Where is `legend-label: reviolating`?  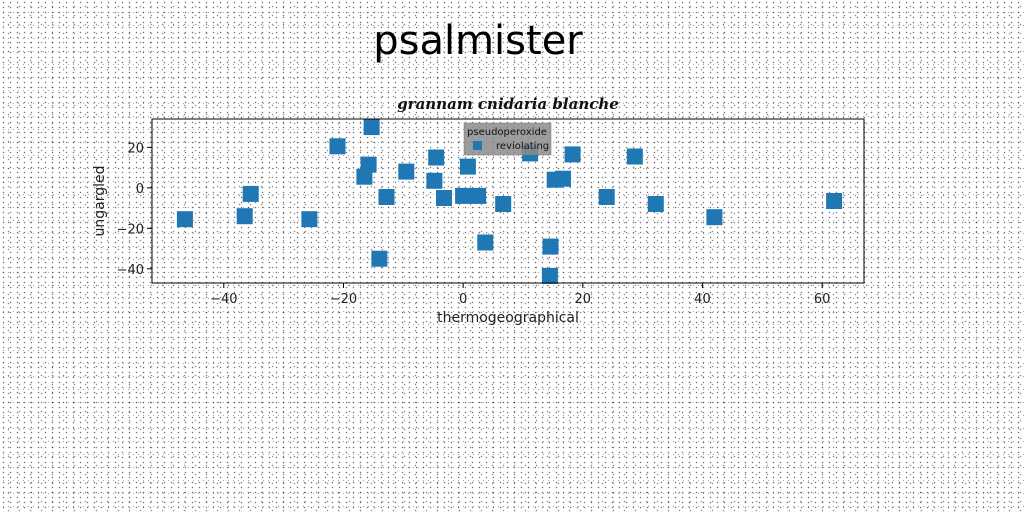
legend-label: reviolating is located at coordinates (522, 146).